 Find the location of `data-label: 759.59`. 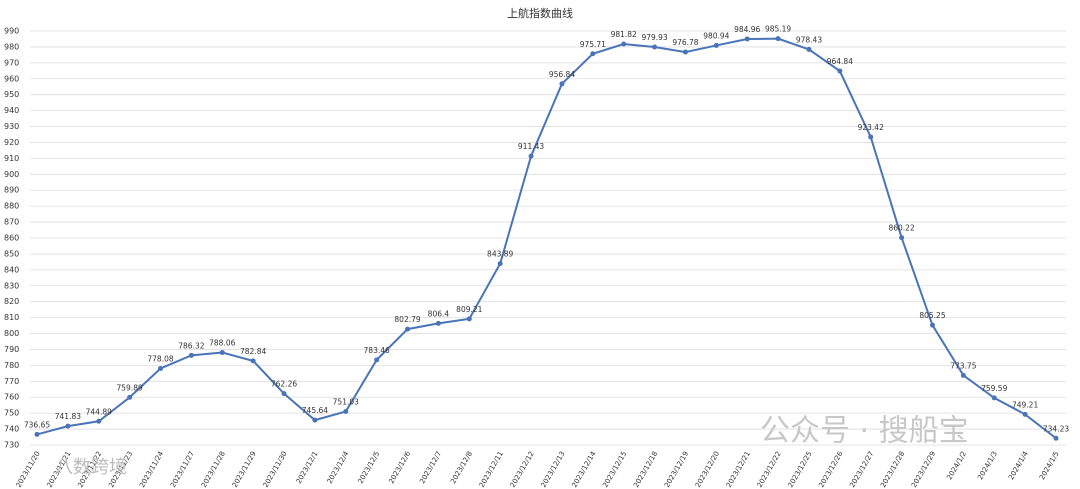

data-label: 759.59 is located at coordinates (994, 388).